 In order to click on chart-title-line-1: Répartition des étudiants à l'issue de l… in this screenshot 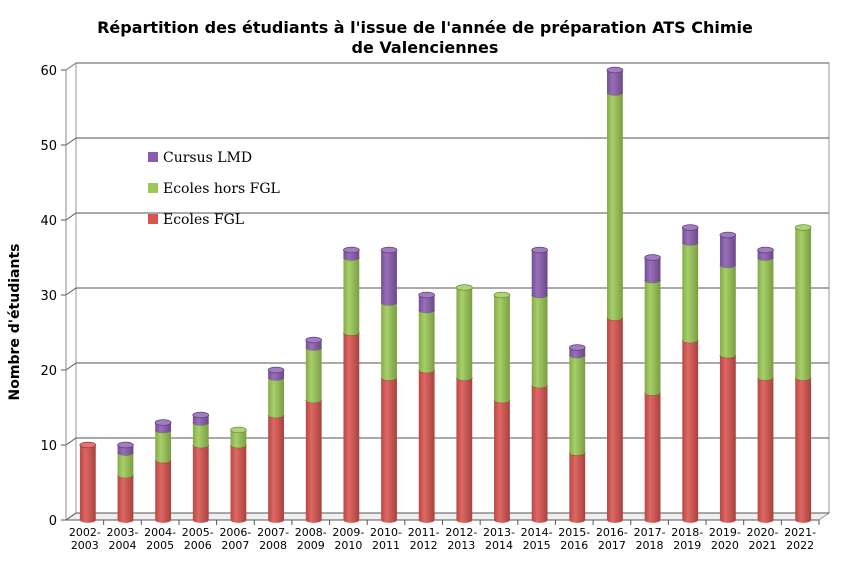, I will do `click(425, 27)`.